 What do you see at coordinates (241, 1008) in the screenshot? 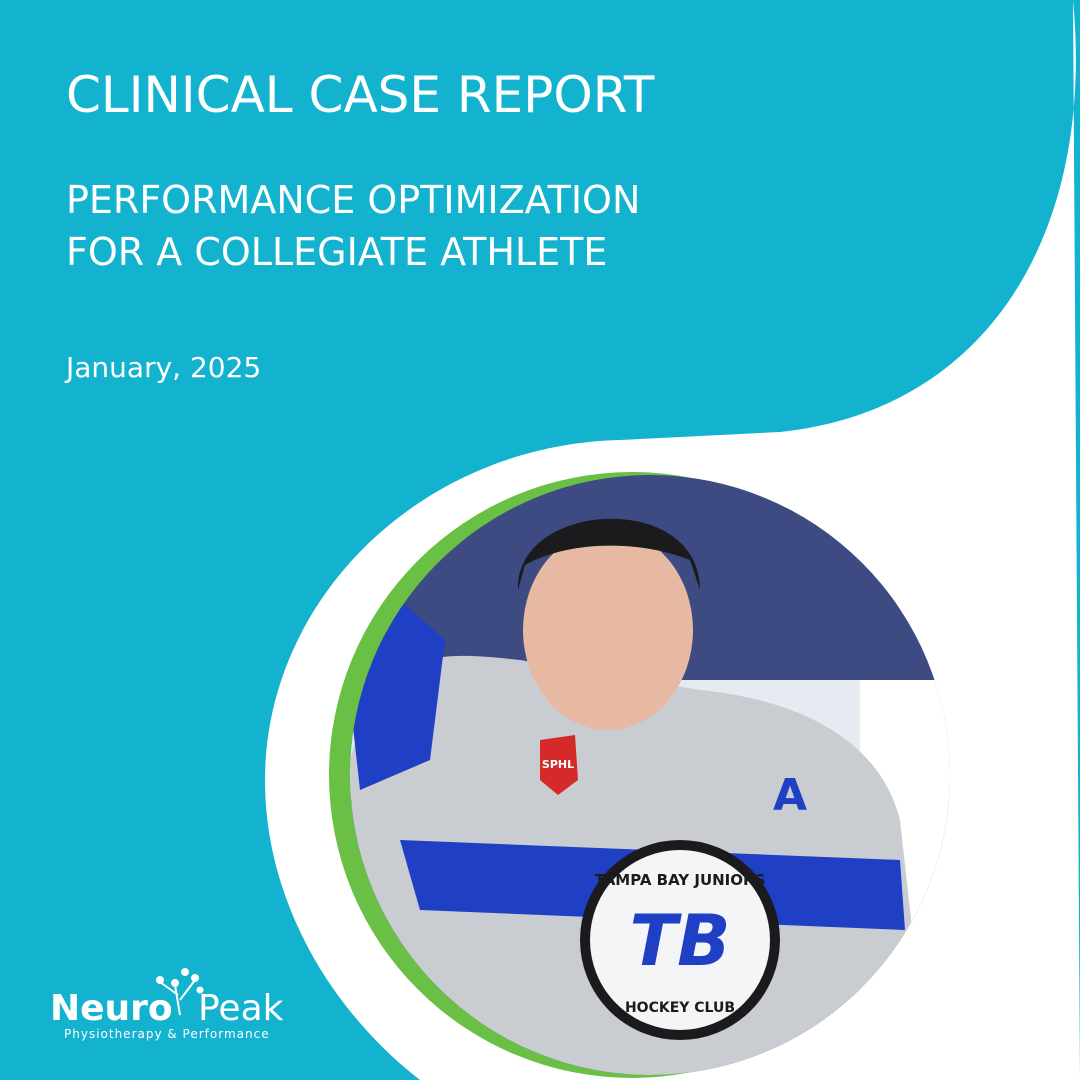
I see `logo-word: Peak` at bounding box center [241, 1008].